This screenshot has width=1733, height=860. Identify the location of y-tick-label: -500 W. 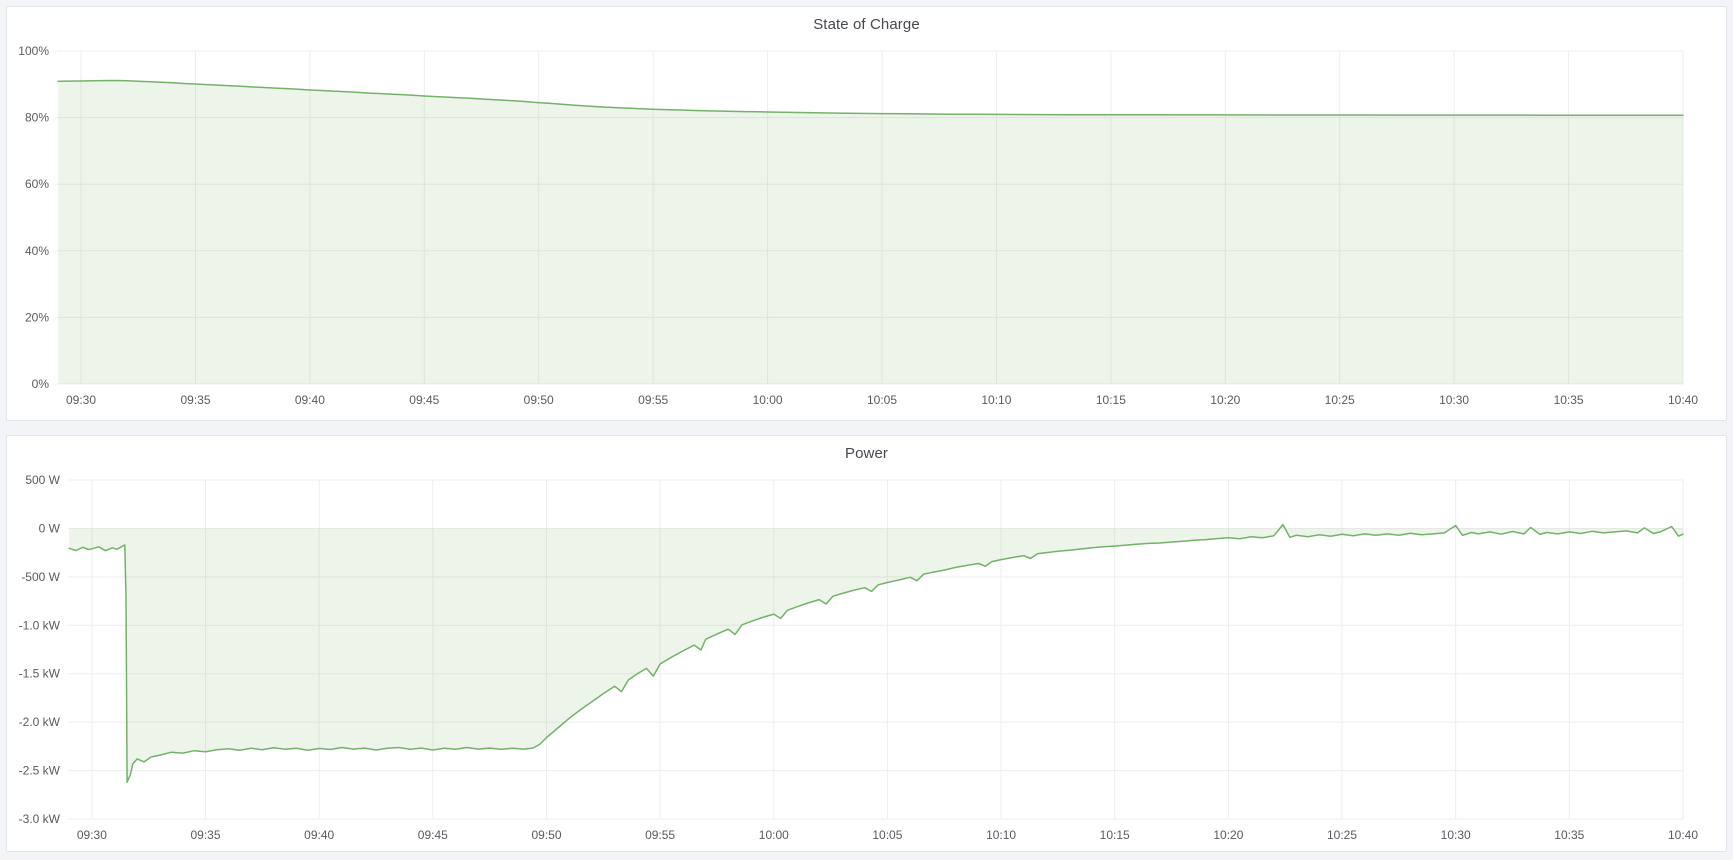
(40, 577).